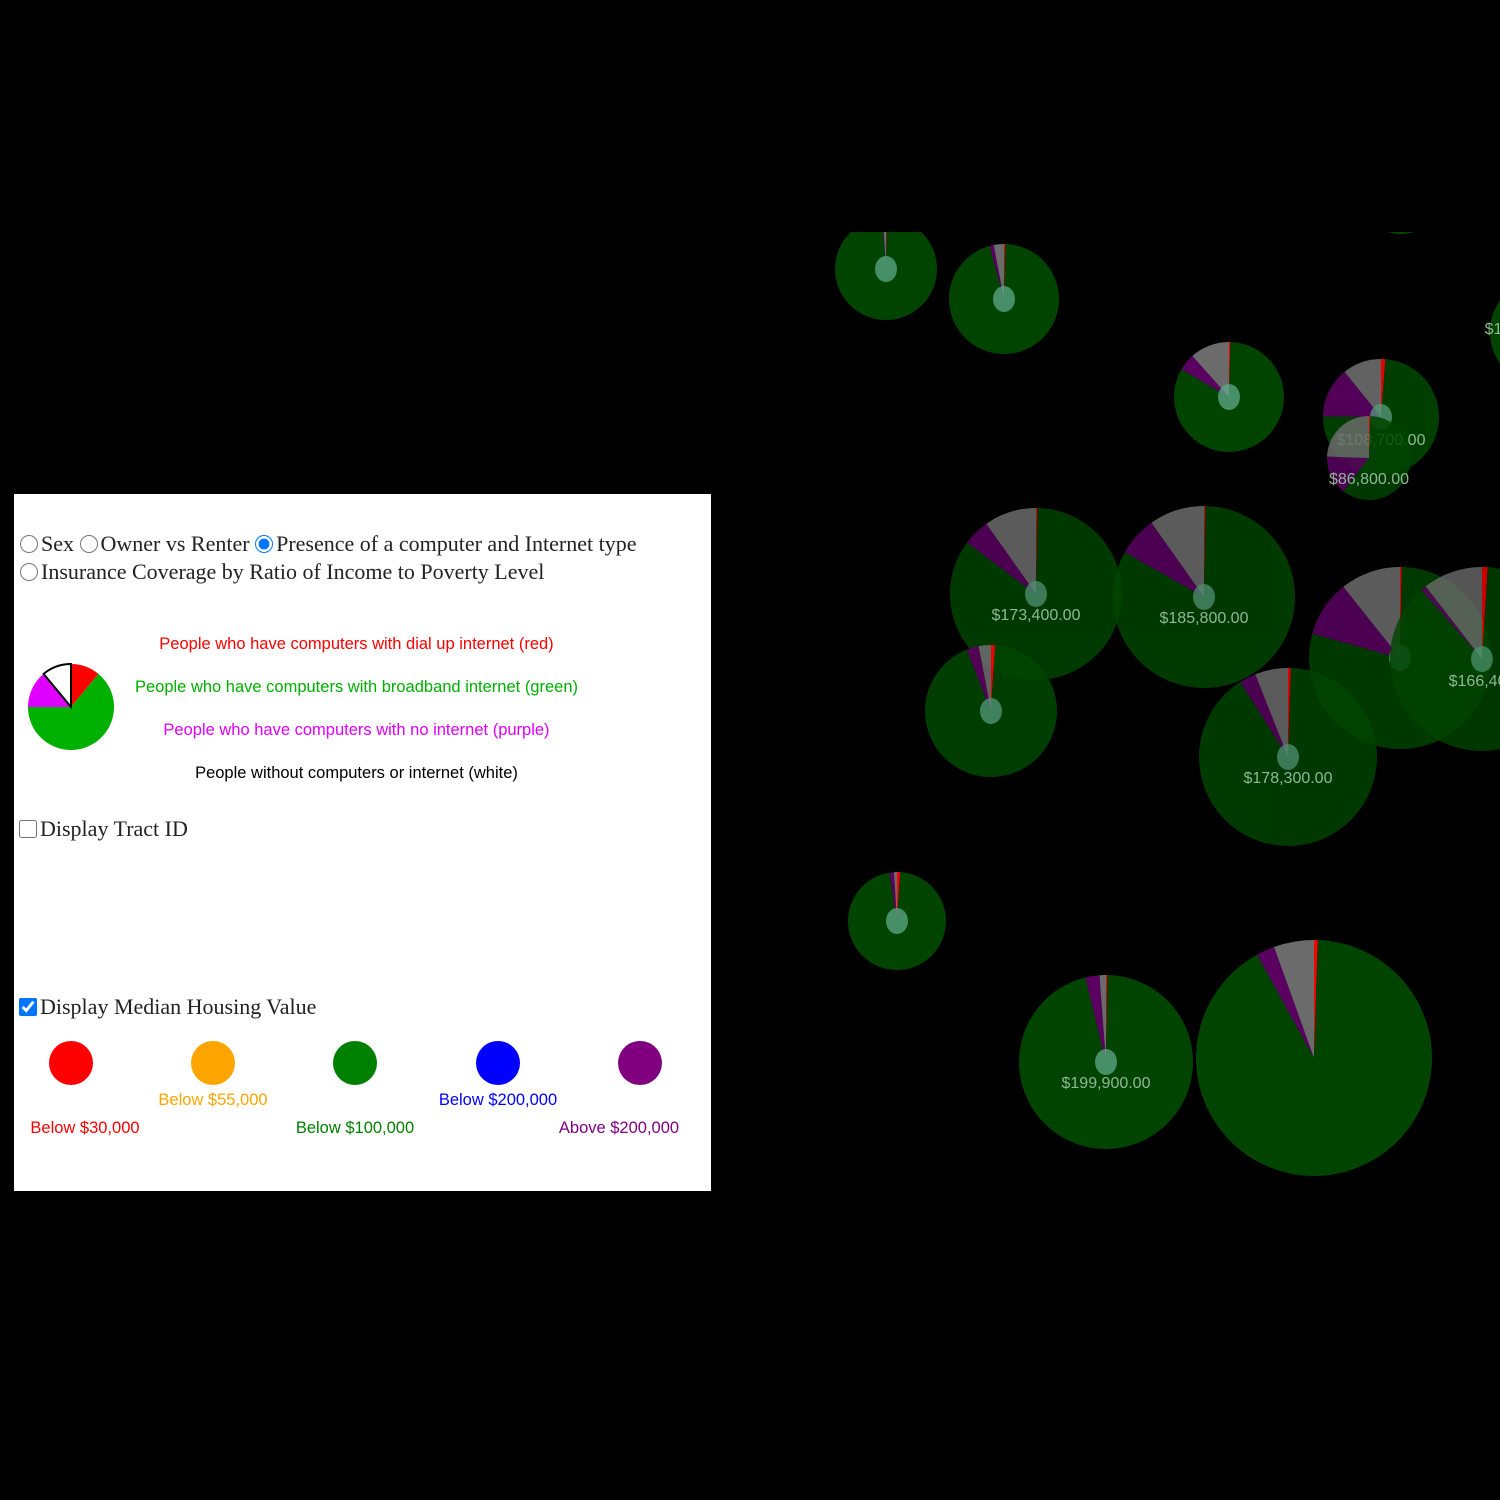  Describe the element at coordinates (1369, 479) in the screenshot. I see `median-housing-value-label: $86,800.00` at that location.